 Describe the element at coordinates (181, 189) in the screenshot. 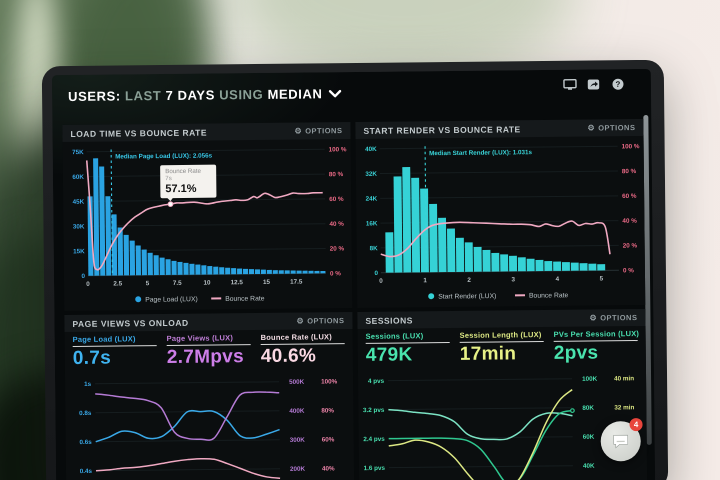

I see `svg-text: 57.1%` at that location.